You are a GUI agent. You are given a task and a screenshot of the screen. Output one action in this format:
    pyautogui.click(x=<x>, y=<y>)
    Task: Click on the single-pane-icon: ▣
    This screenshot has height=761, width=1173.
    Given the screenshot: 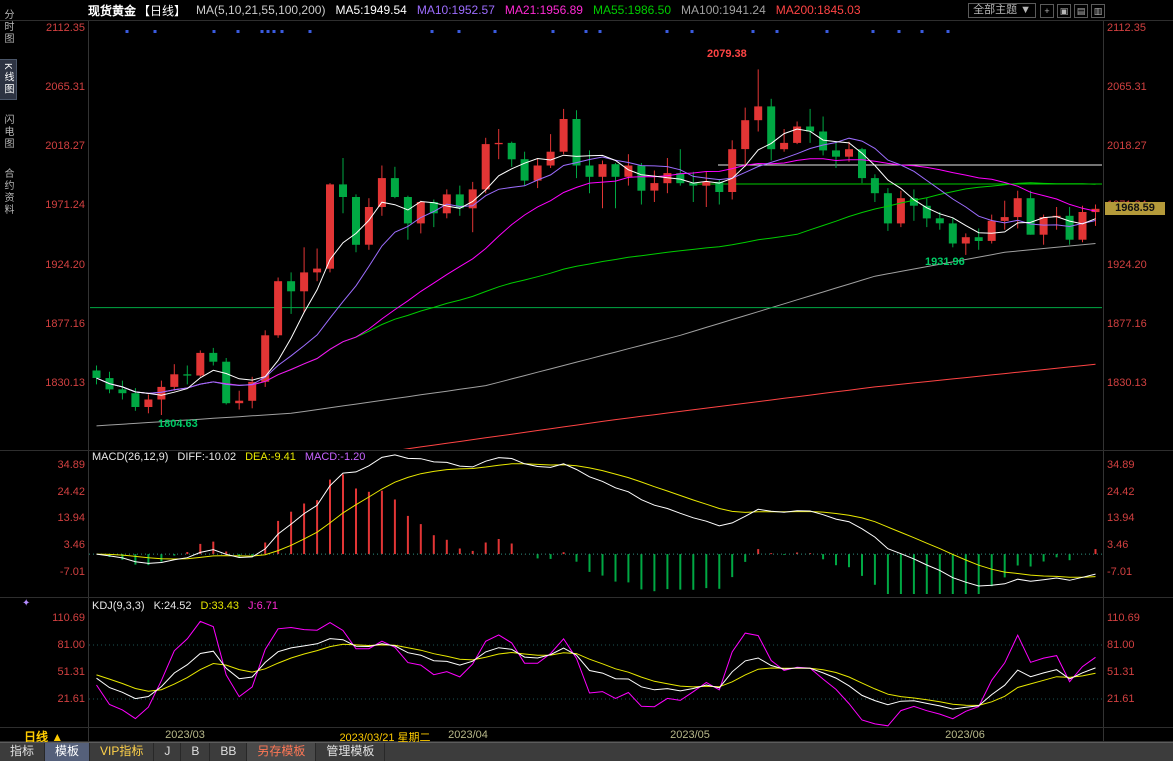 What is the action you would take?
    pyautogui.click(x=1064, y=10)
    